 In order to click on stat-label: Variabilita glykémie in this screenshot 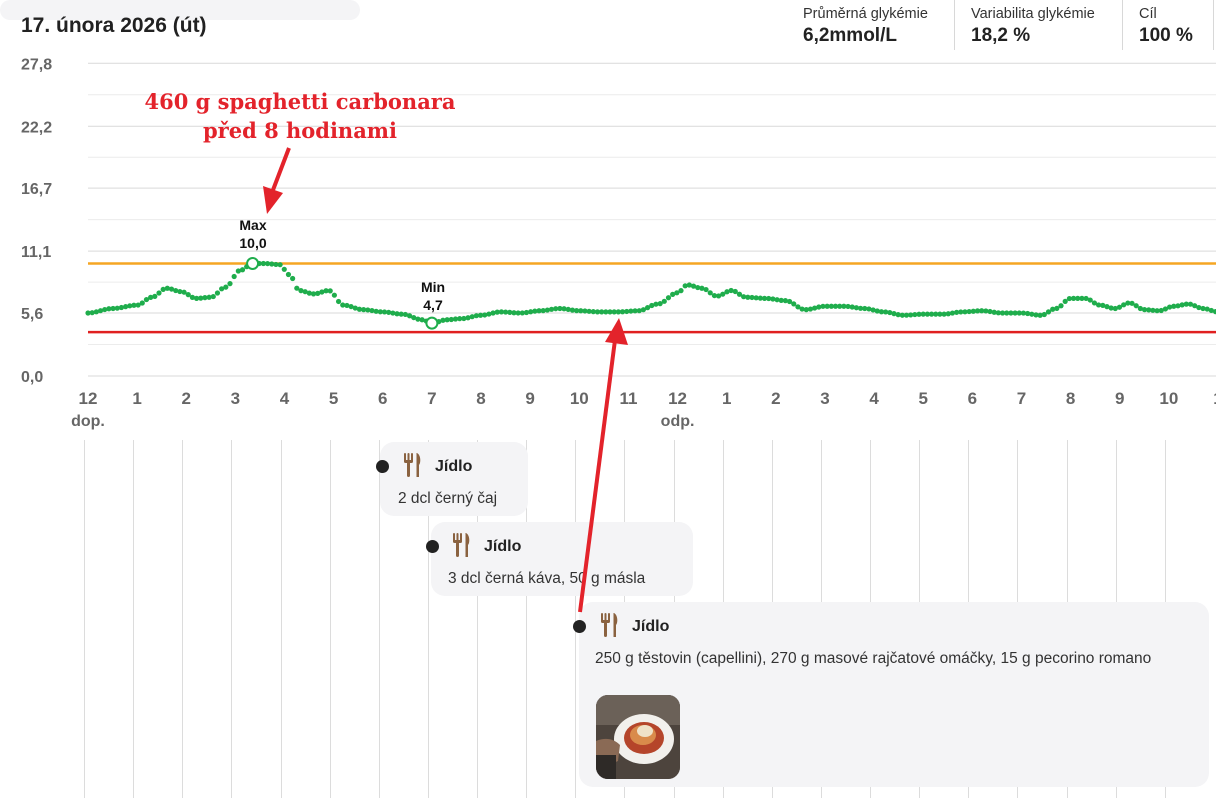, I will do `click(1033, 14)`.